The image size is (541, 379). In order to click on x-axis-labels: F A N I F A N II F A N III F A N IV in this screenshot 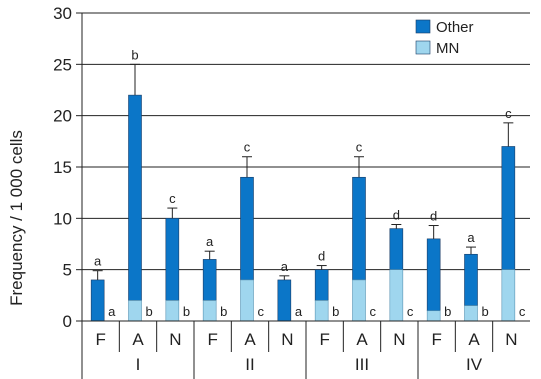, I will do `click(306, 352)`.